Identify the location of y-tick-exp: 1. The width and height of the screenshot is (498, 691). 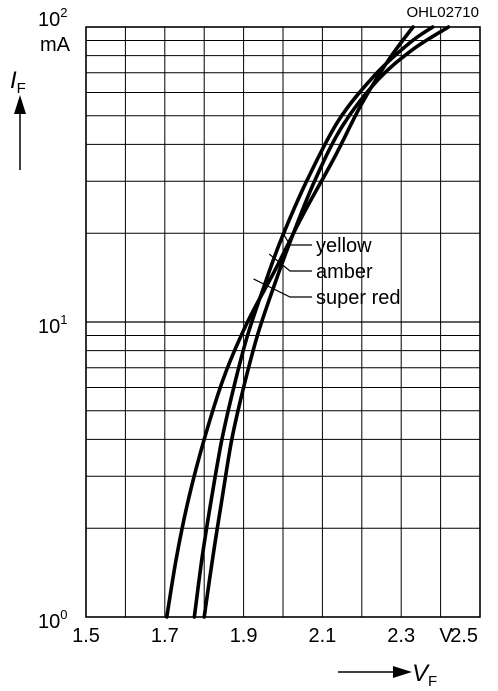
(63, 319).